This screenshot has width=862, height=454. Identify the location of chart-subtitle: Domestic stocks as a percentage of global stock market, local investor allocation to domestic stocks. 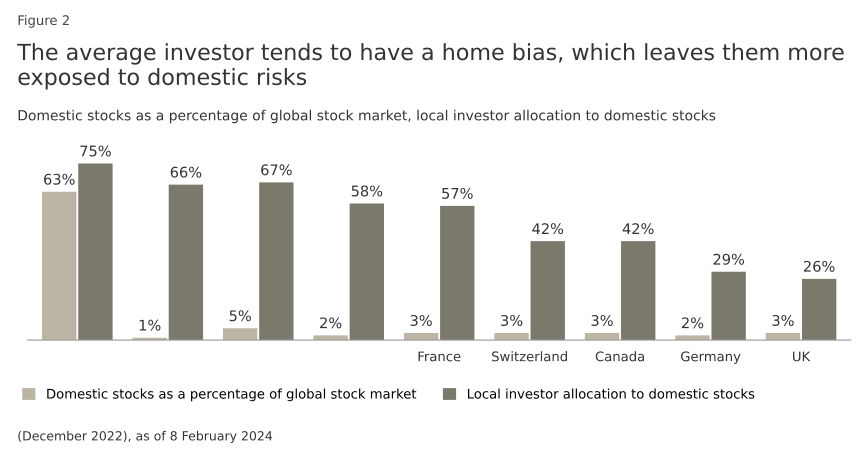
(367, 117).